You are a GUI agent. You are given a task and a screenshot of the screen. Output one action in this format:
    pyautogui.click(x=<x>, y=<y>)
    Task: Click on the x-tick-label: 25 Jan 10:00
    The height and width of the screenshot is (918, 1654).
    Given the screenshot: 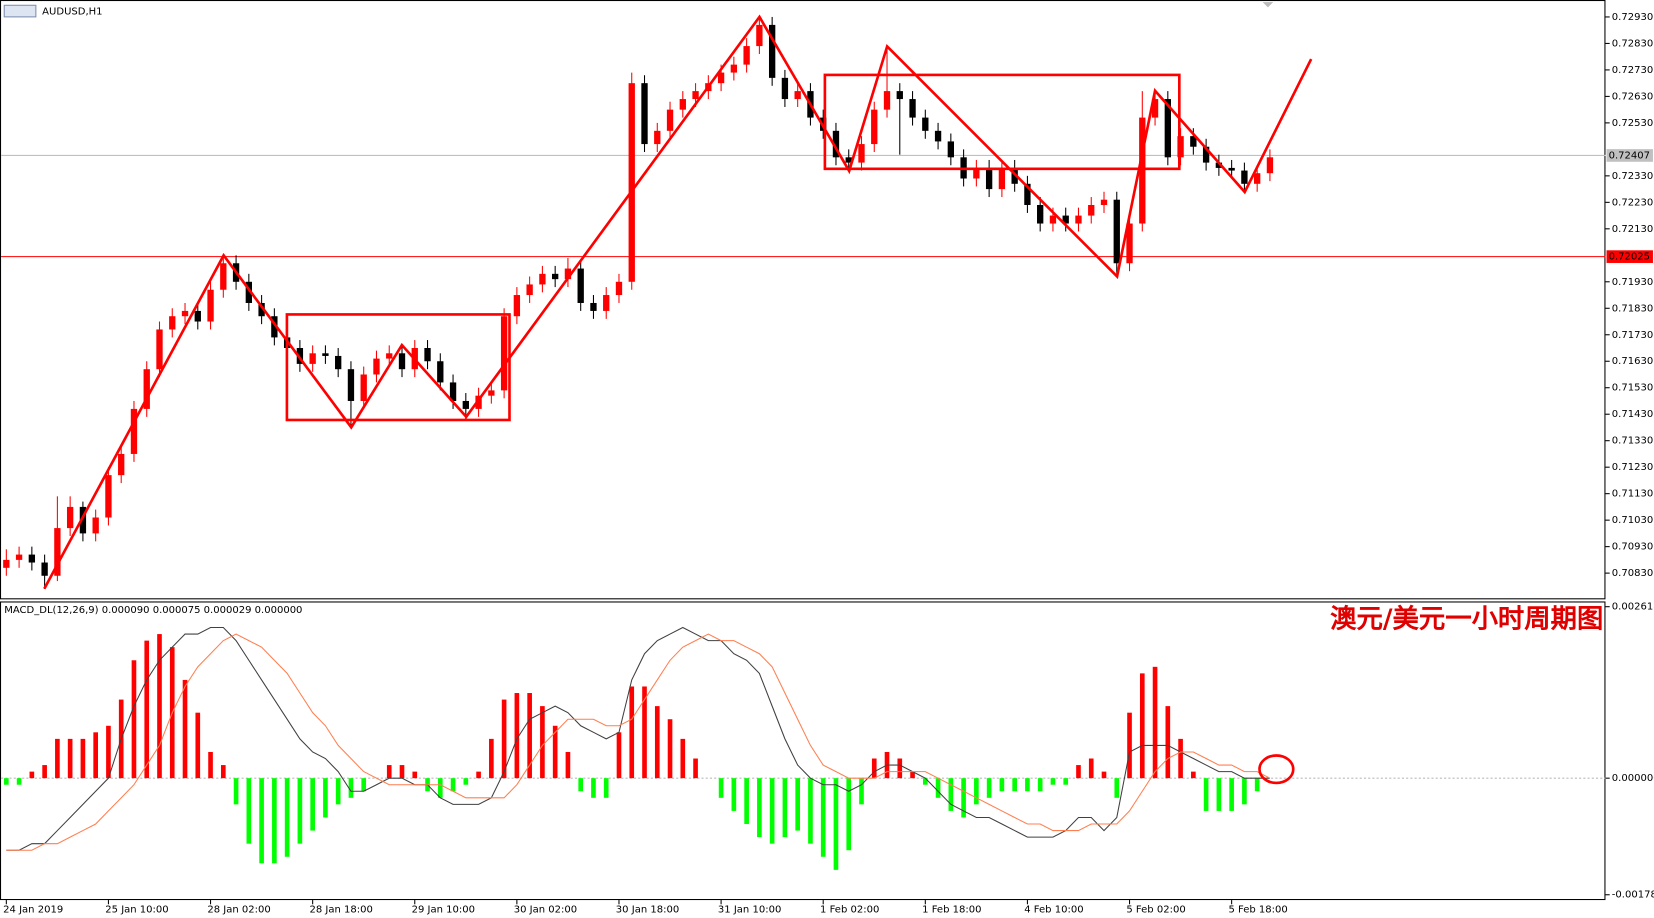 What is the action you would take?
    pyautogui.click(x=136, y=910)
    